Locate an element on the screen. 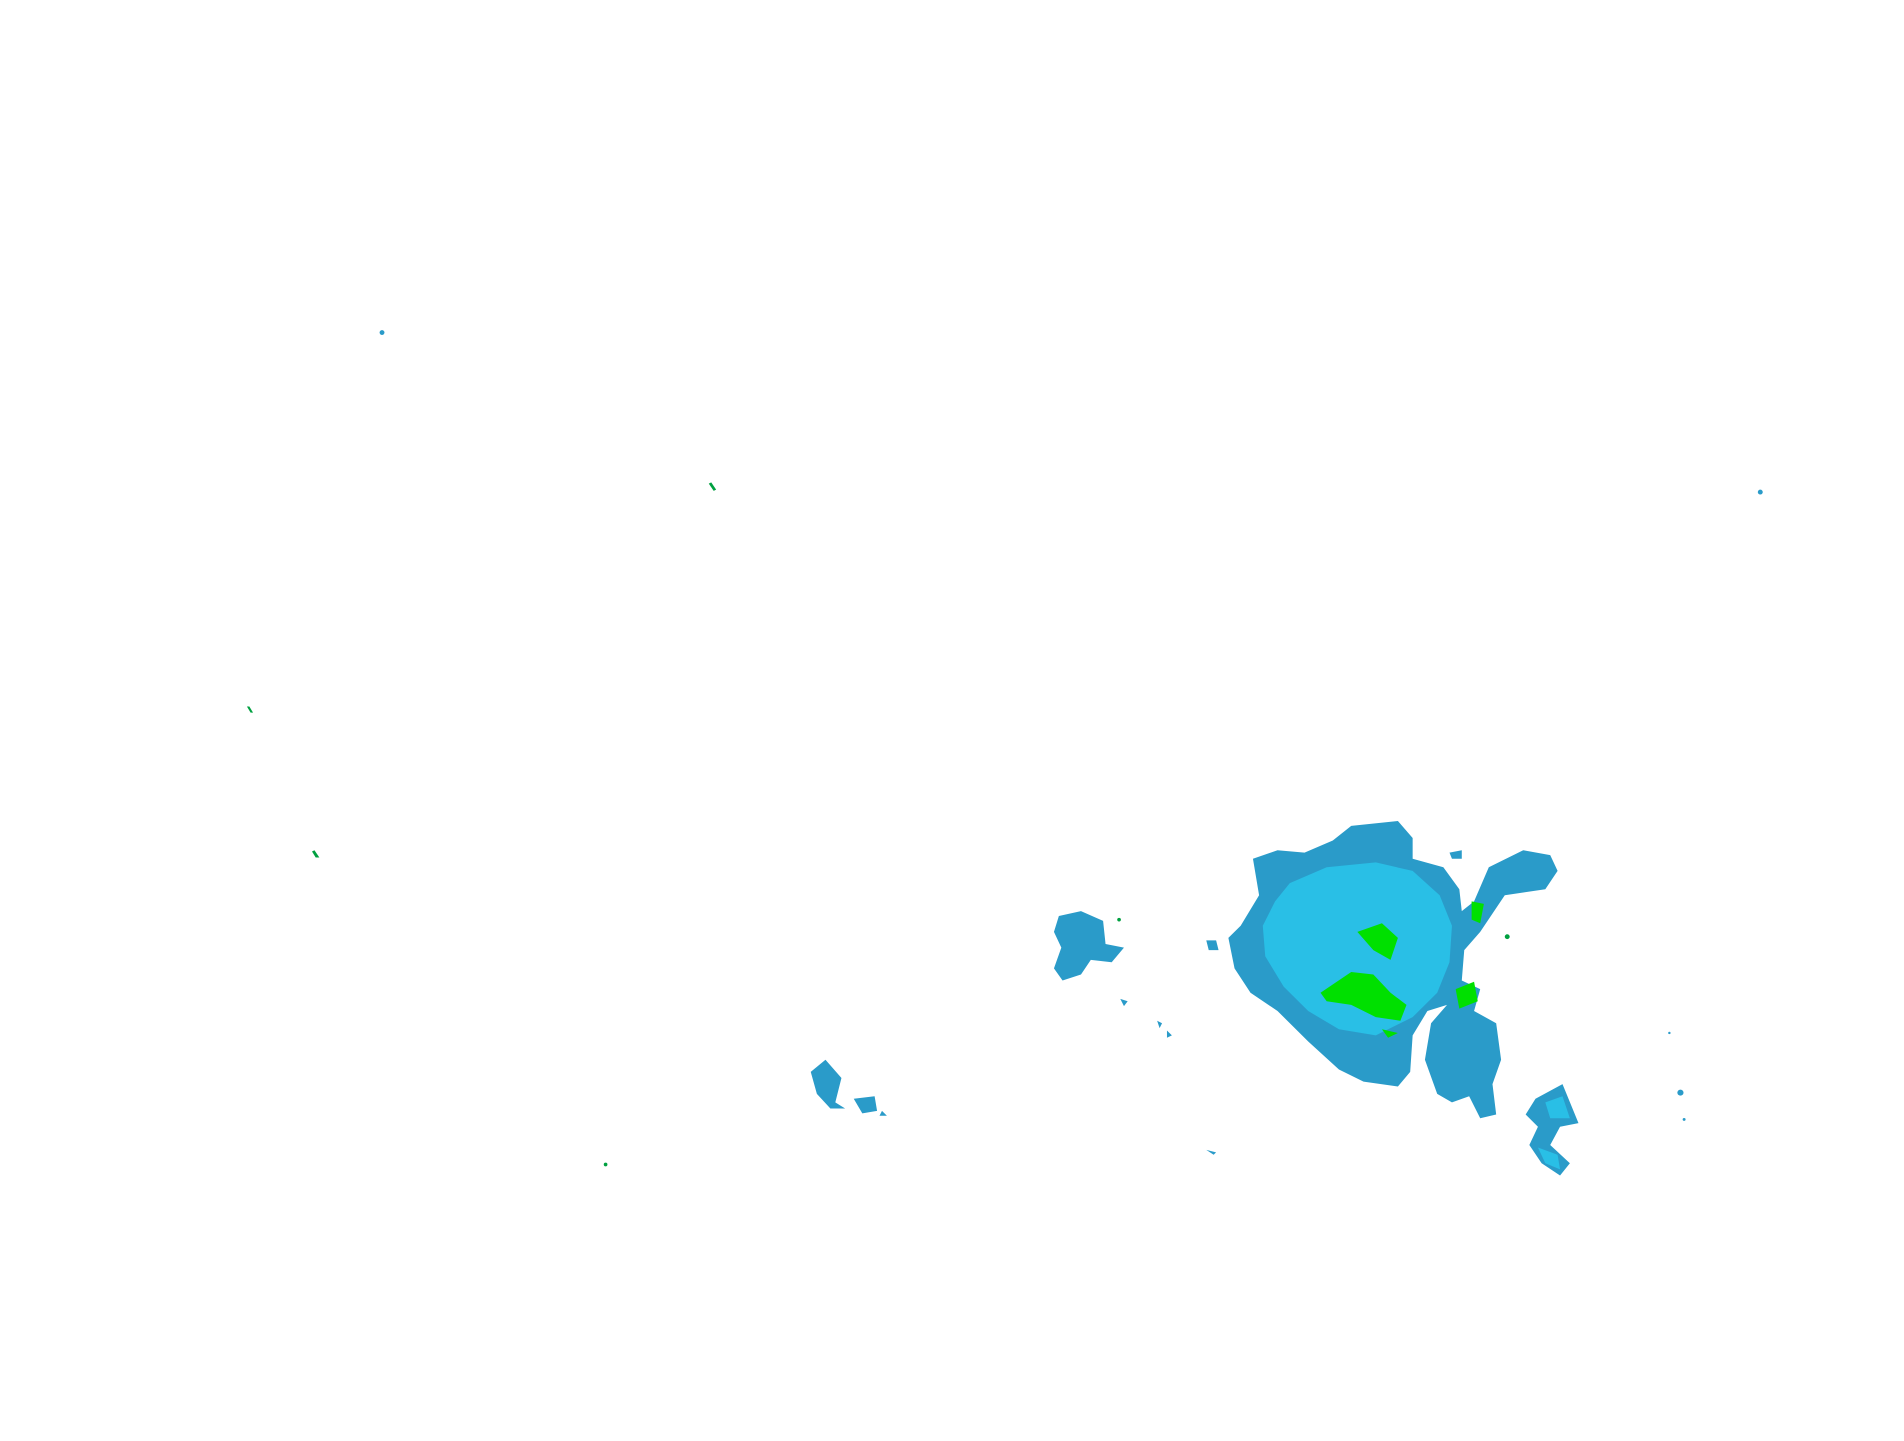  echo-inner is located at coordinates (1357, 949).